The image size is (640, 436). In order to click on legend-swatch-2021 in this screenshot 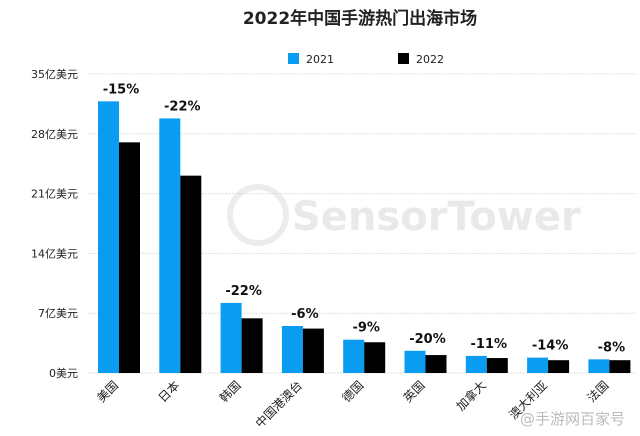, I will do `click(293, 58)`.